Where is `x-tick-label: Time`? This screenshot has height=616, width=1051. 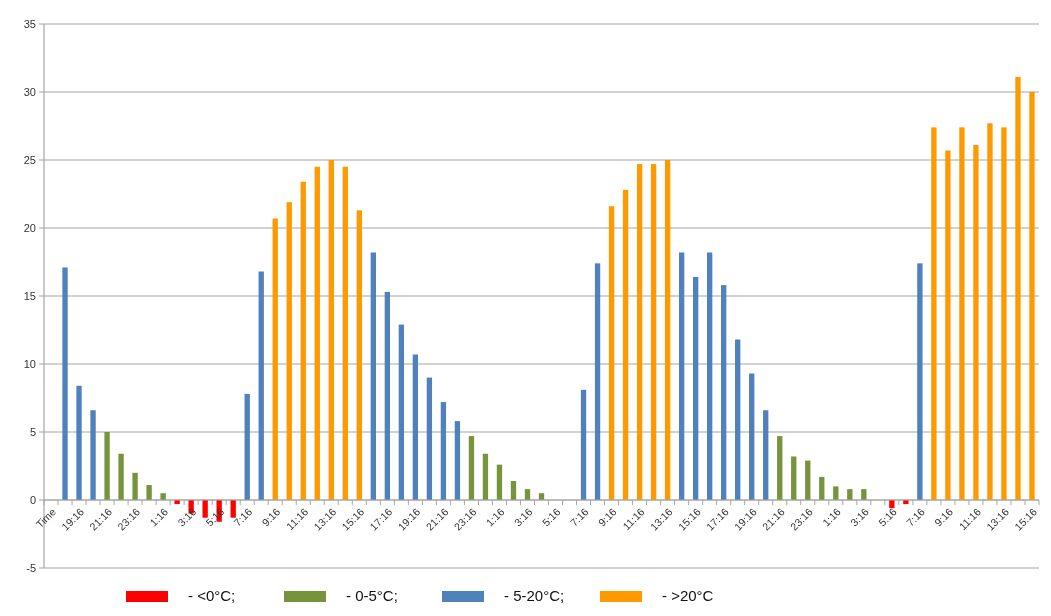
x-tick-label: Time is located at coordinates (46, 518).